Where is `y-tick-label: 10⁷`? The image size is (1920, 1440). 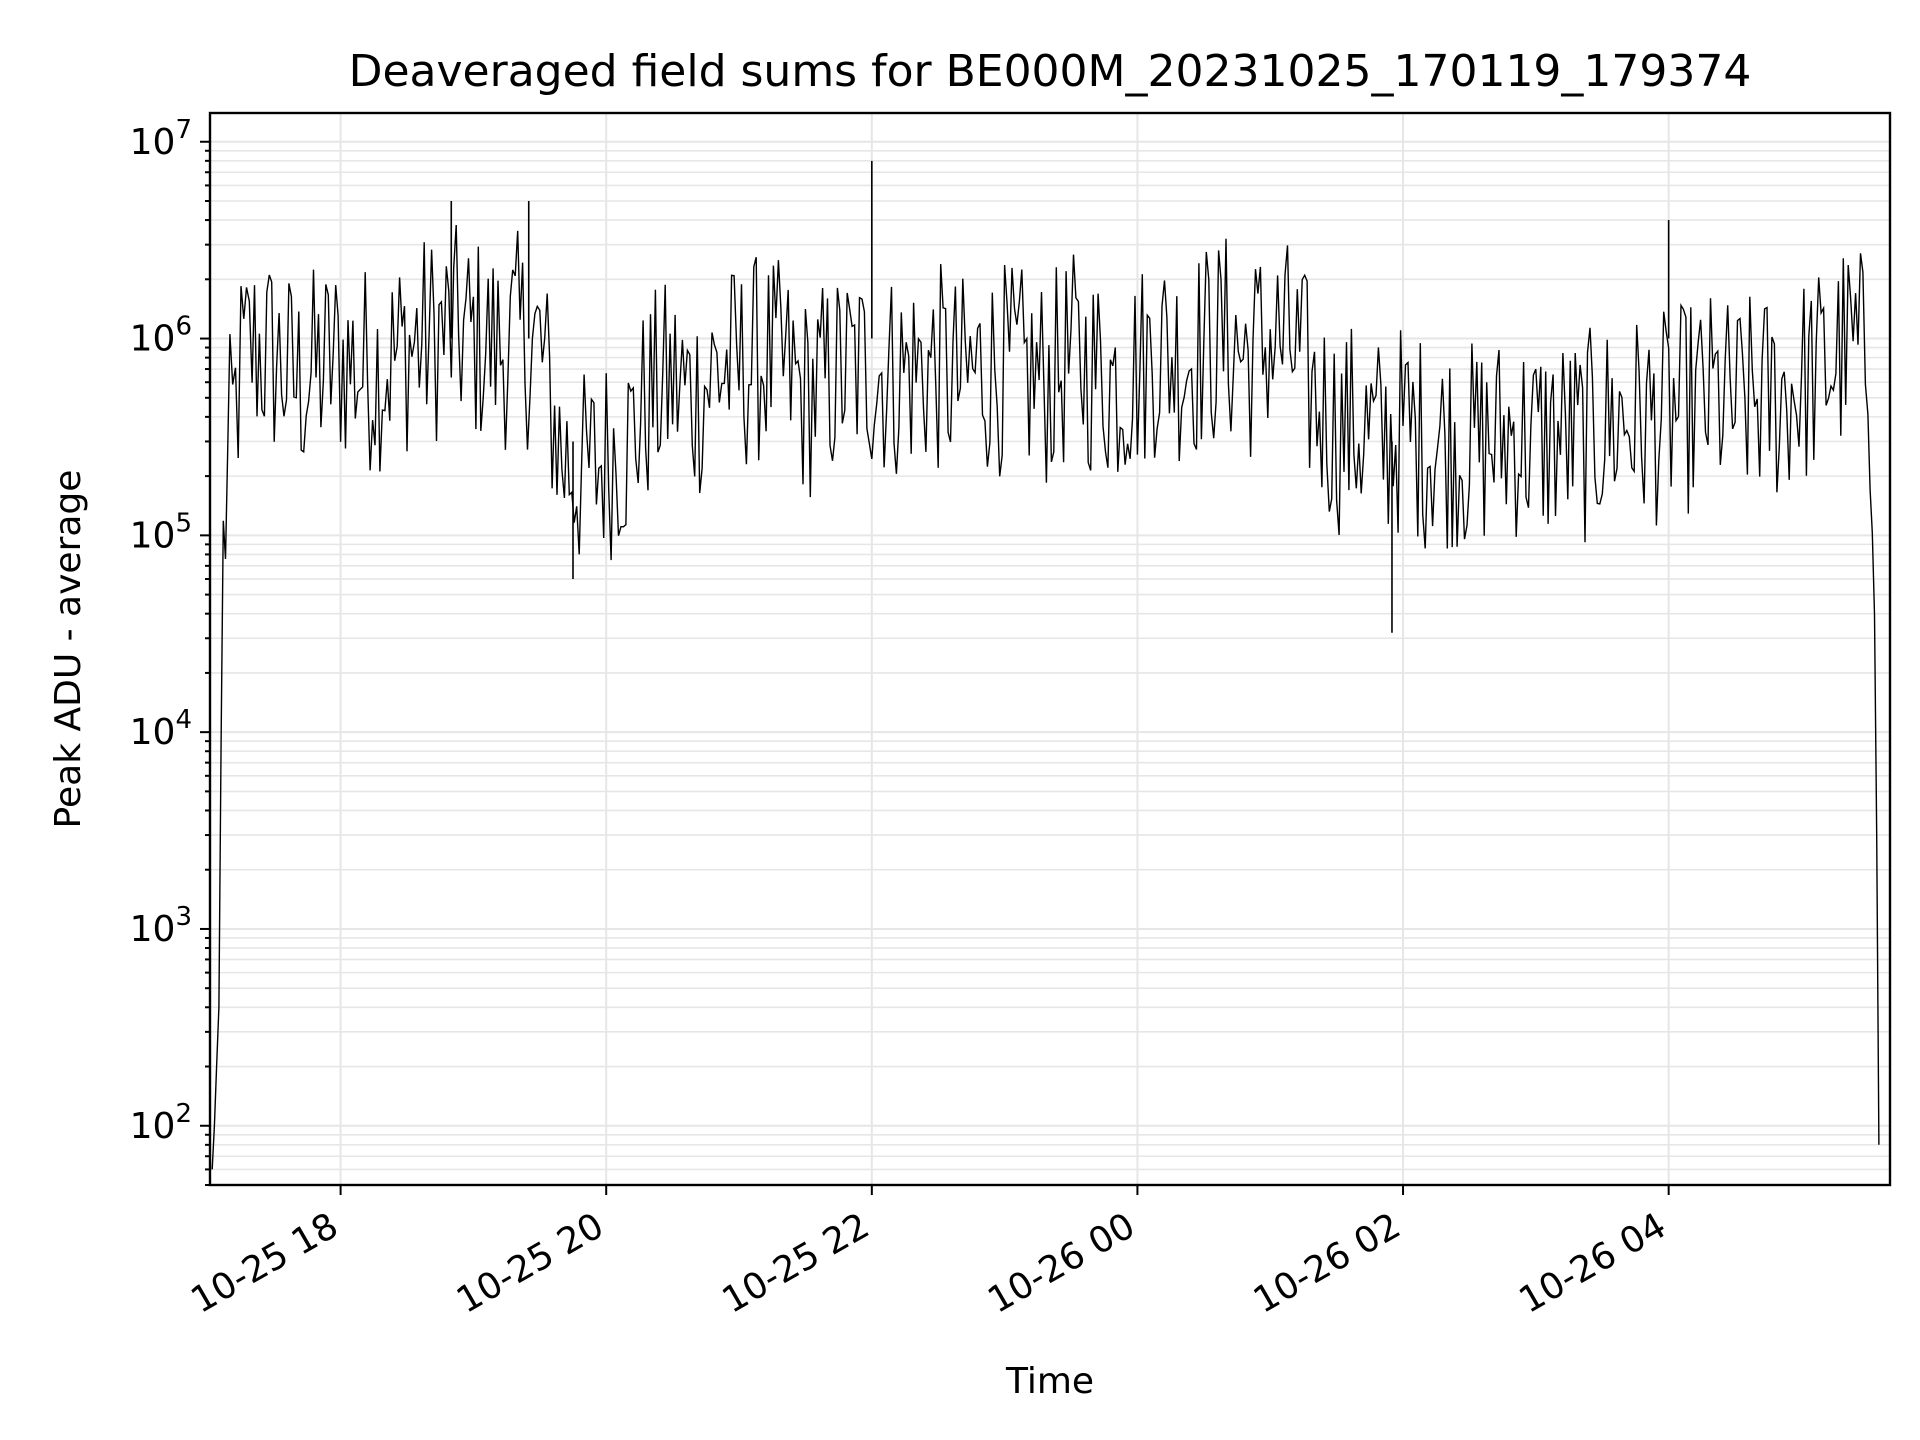
y-tick-label: 10⁷ is located at coordinates (161, 139).